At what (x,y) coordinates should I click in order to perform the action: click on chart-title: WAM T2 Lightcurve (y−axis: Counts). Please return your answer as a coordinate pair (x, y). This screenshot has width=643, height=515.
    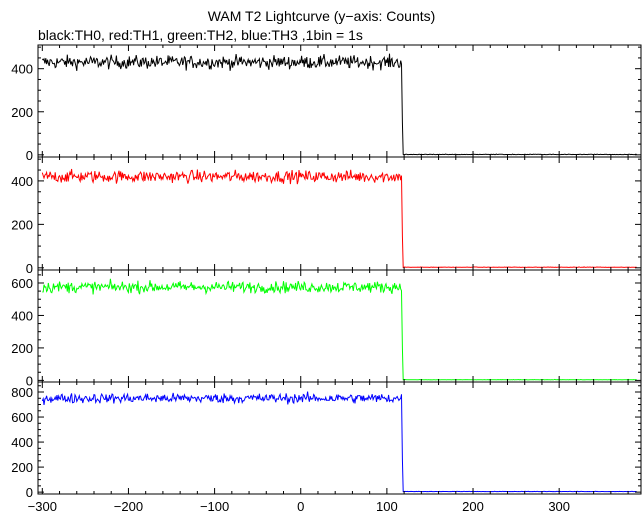
    Looking at the image, I should click on (321, 16).